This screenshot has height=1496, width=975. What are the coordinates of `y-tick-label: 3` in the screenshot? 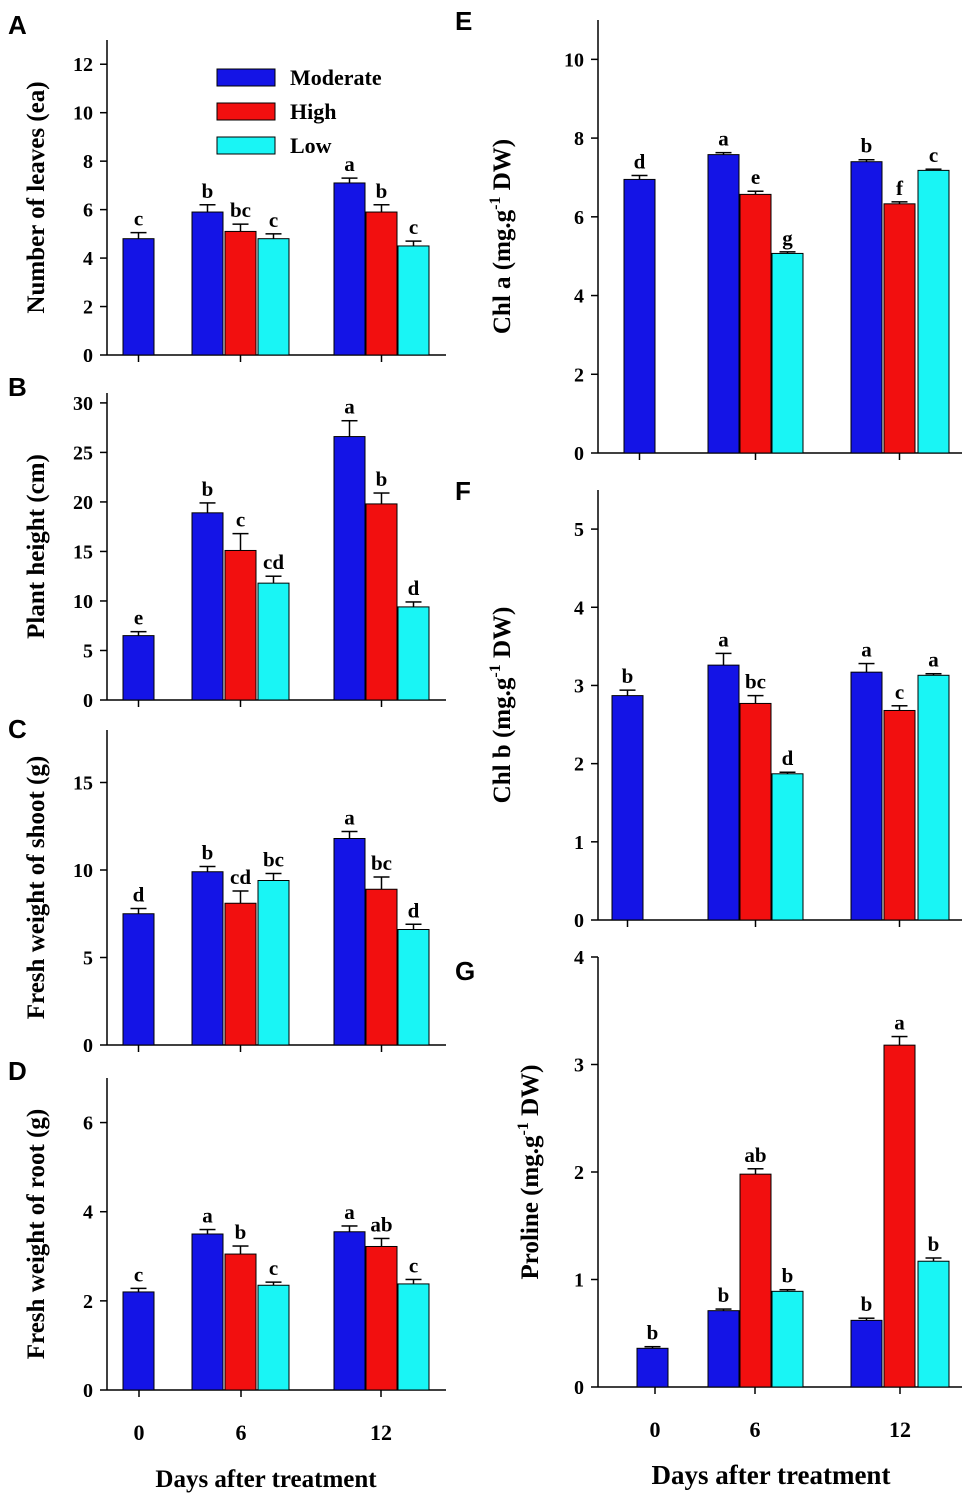 It's located at (579, 1066).